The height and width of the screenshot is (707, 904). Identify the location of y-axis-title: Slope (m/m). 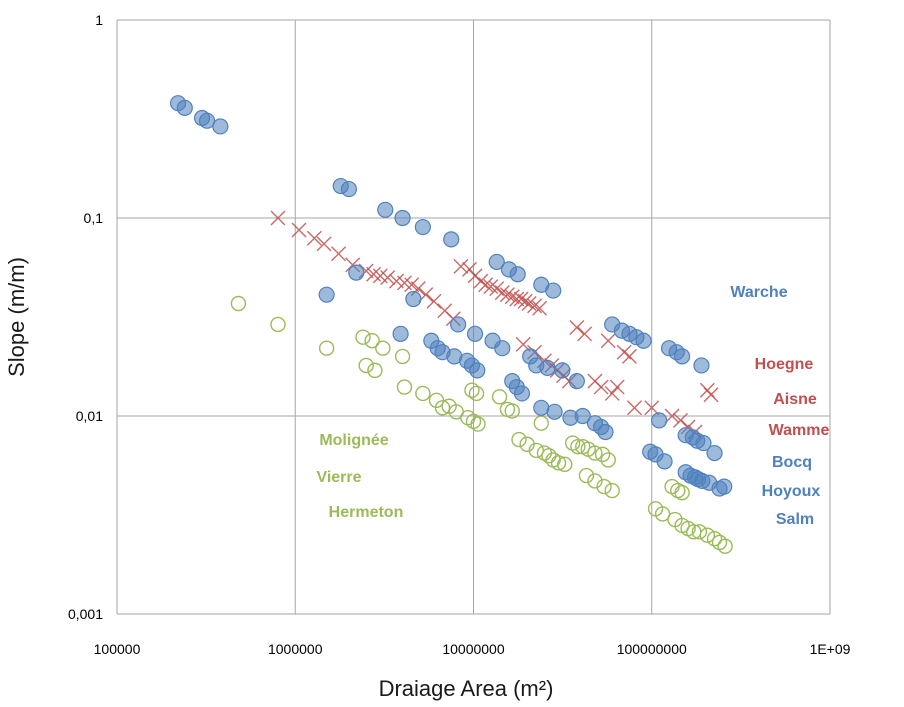
(16, 317).